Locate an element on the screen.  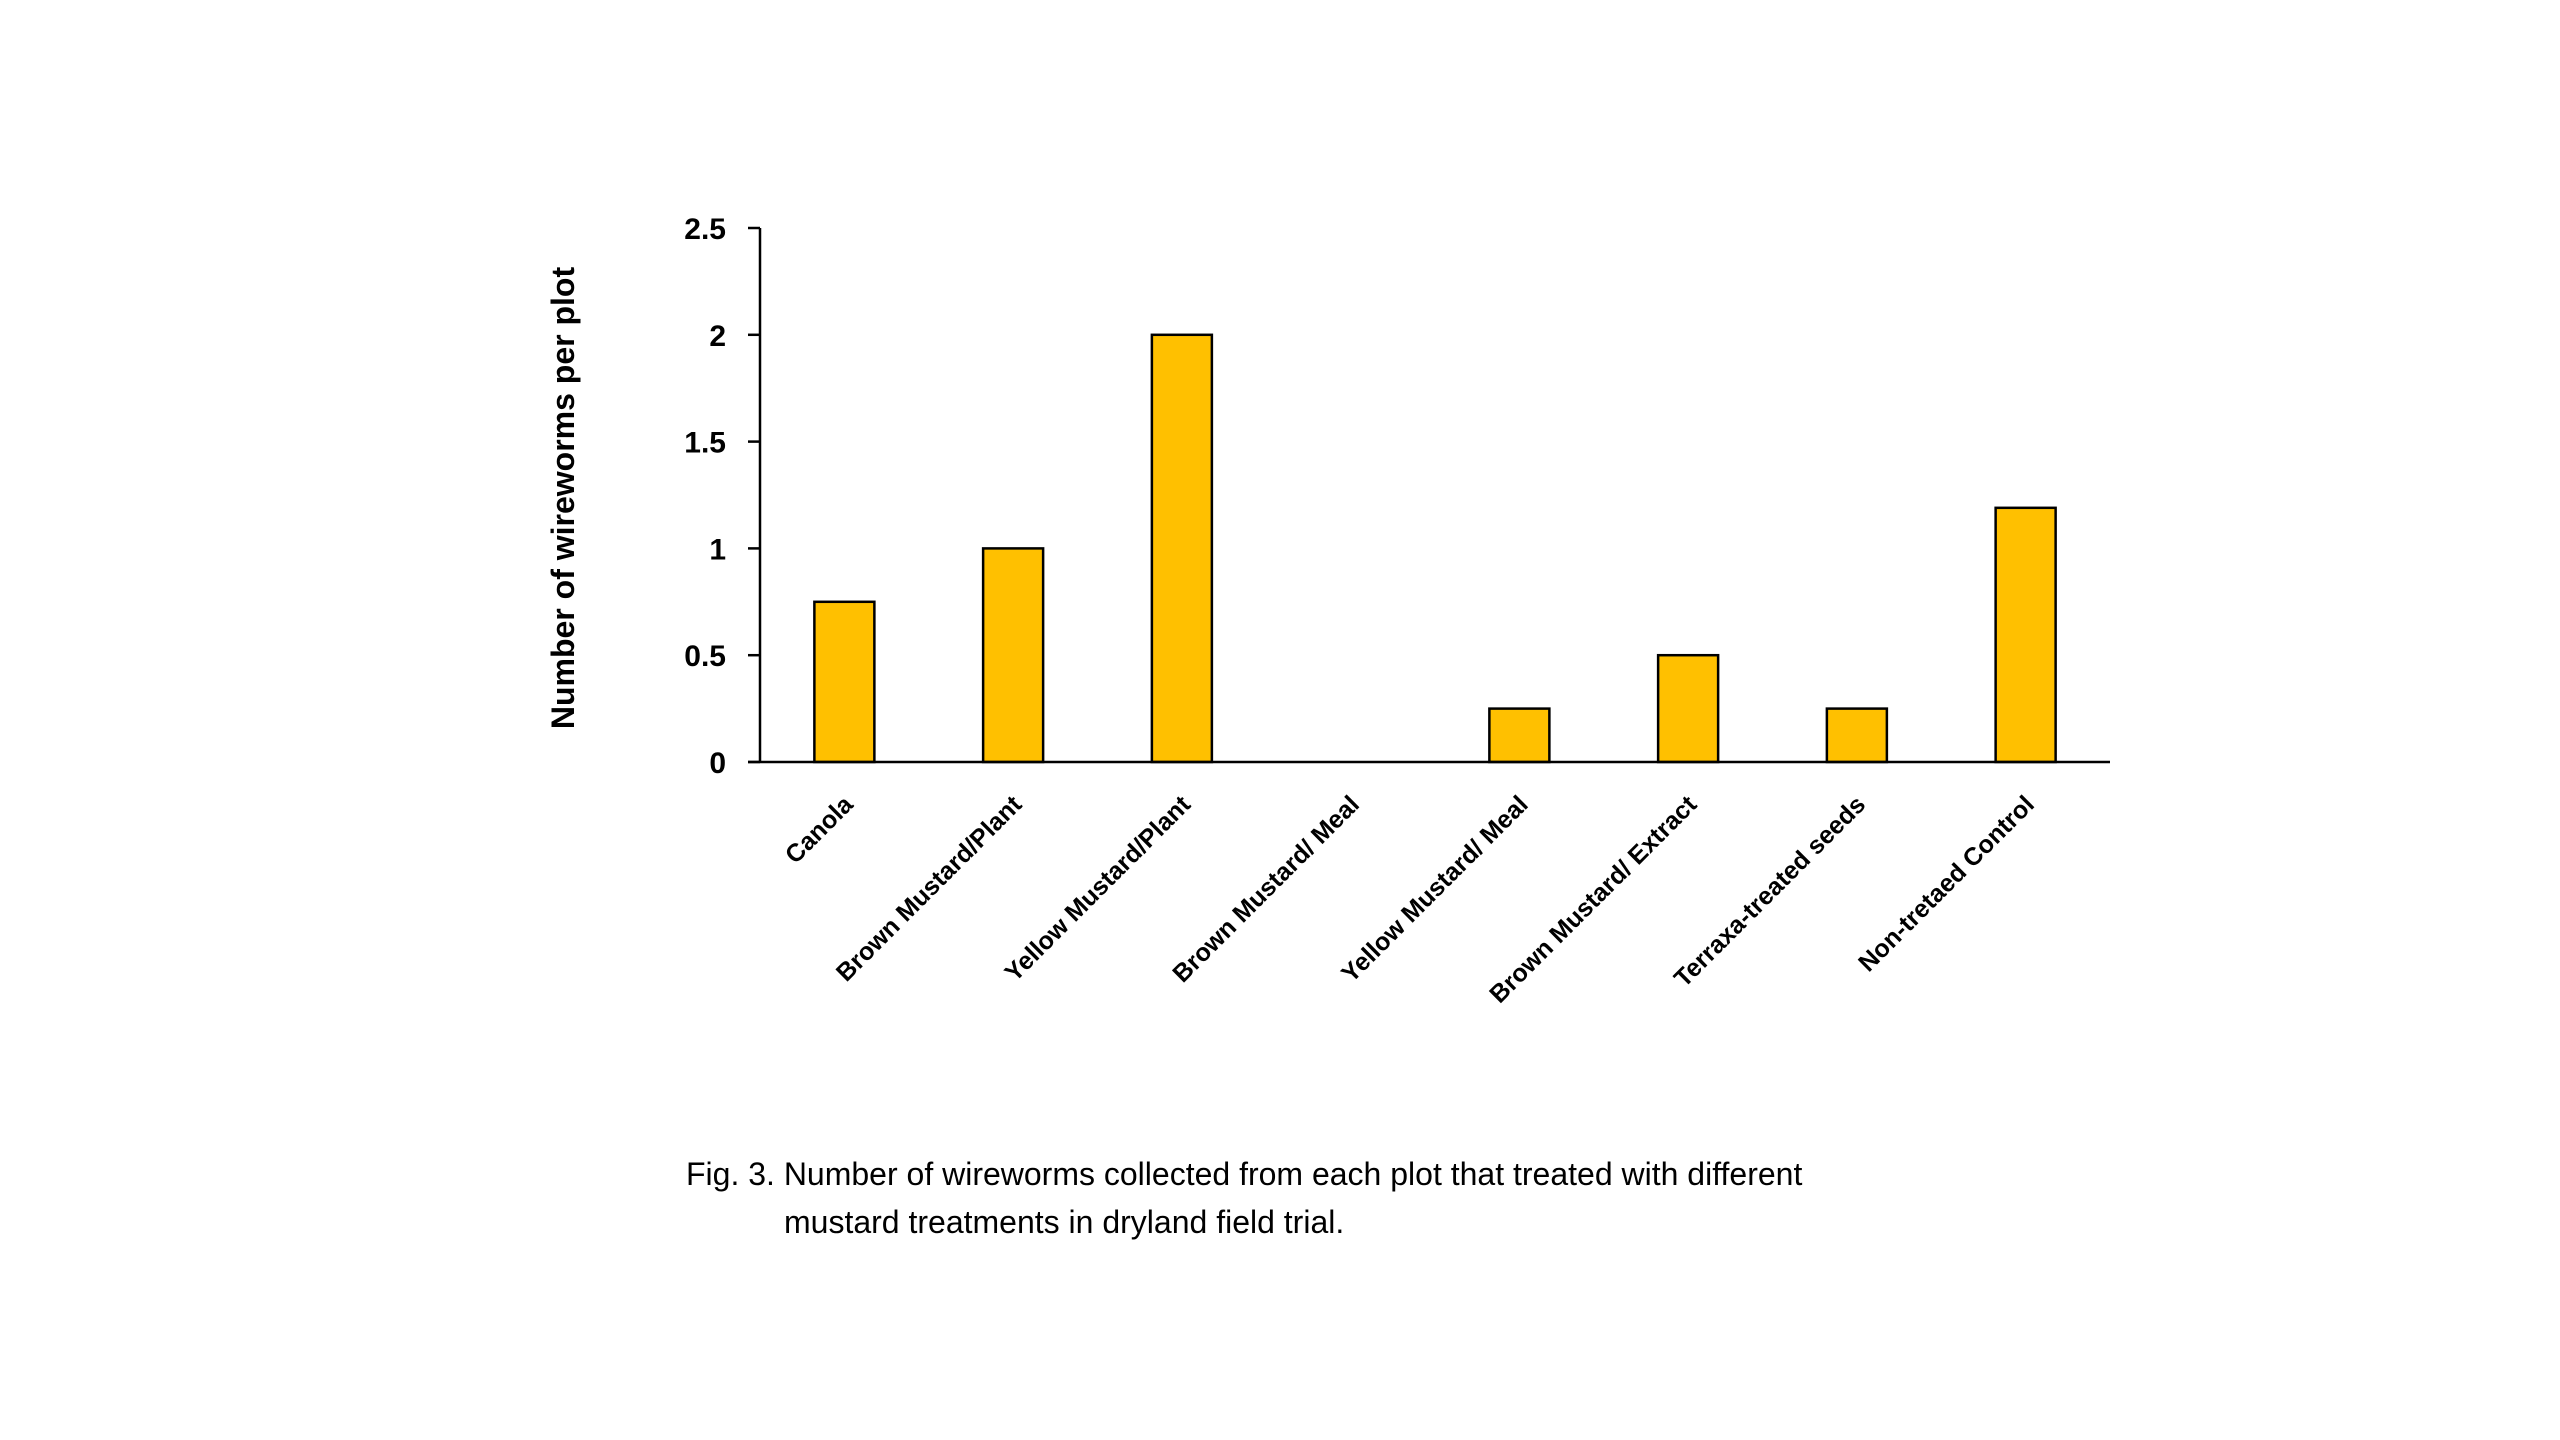
x-category-label: Terraxa-treated seeds is located at coordinates (1770, 891).